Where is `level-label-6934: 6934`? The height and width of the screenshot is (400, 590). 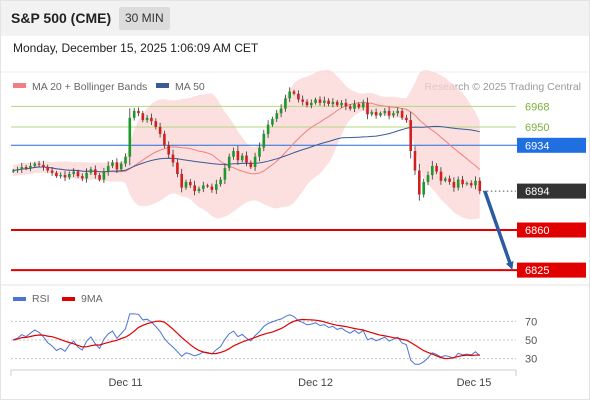 level-label-6934: 6934 is located at coordinates (537, 146).